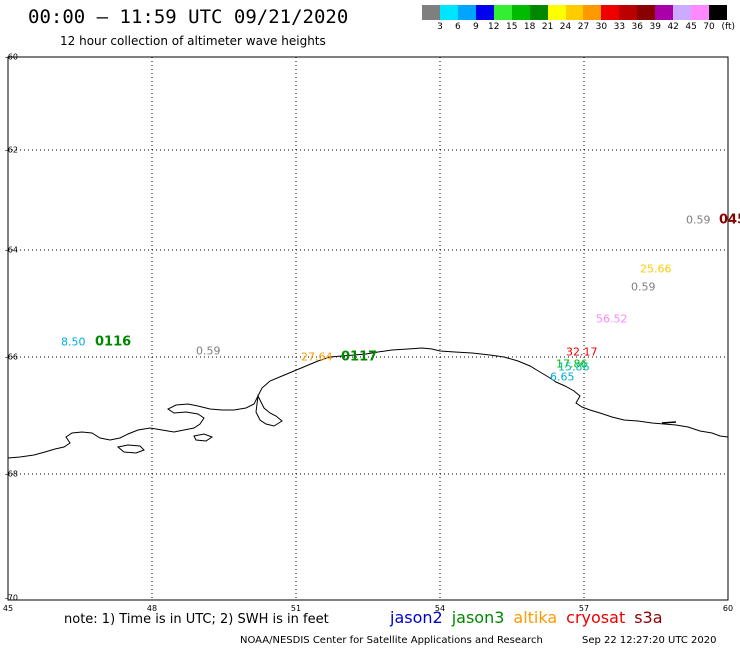 This screenshot has width=740, height=650. Describe the element at coordinates (601, 27) in the screenshot. I see `legend-tick-label: 30` at that location.